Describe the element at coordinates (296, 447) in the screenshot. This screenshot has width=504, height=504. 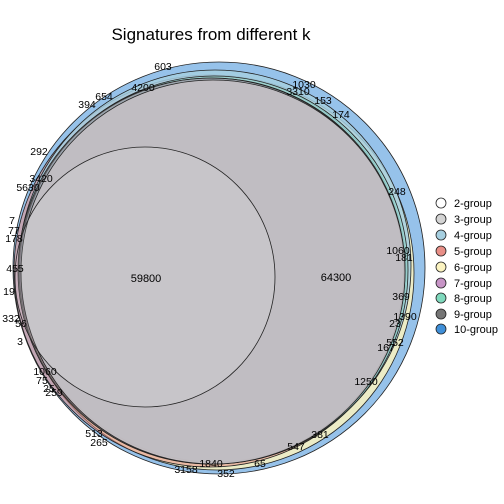
I see `region-label: 547` at that location.